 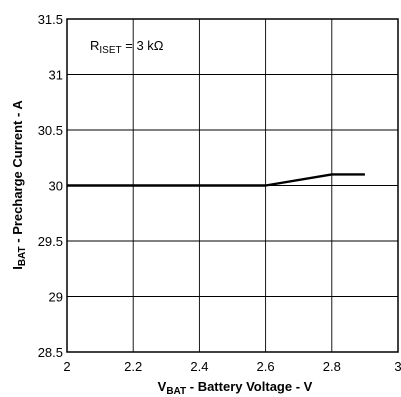 What do you see at coordinates (143, 45) in the screenshot?
I see `annotation-rest: = 3 kΩ` at bounding box center [143, 45].